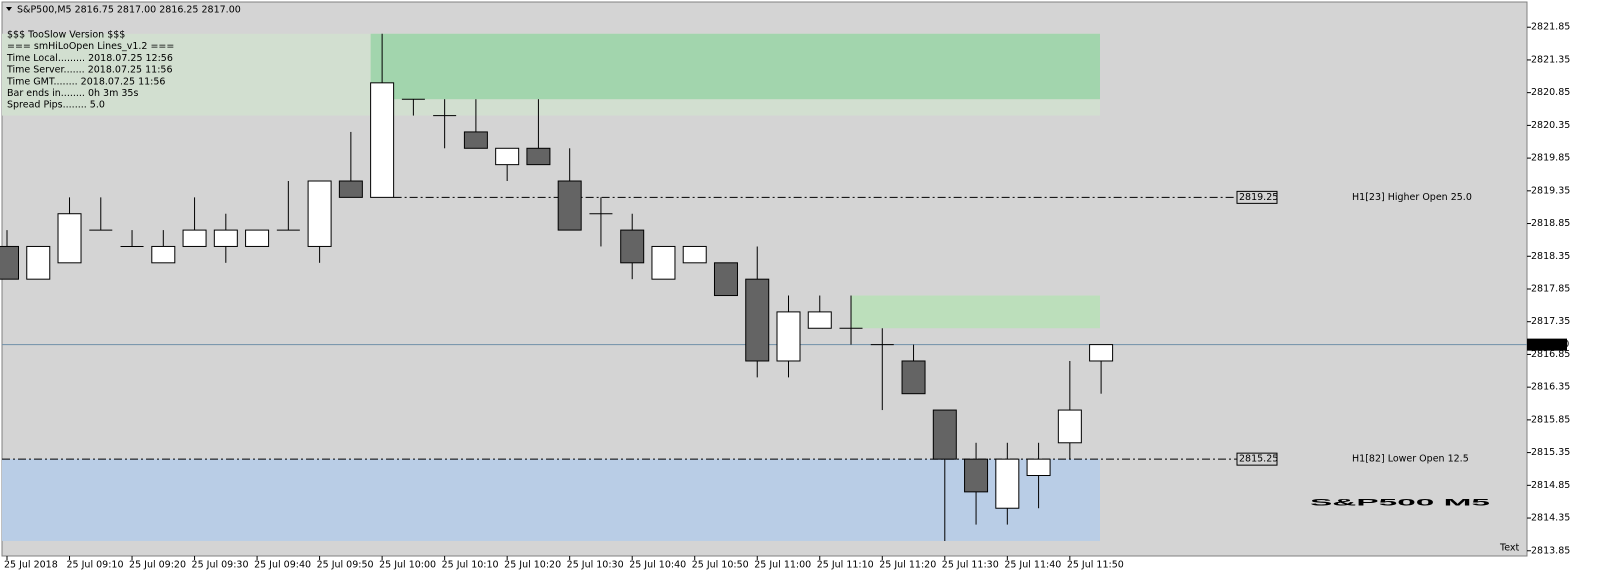 The height and width of the screenshot is (588, 1600). Describe the element at coordinates (220, 565) in the screenshot. I see `x-tick-label: 25 Jul 09:30` at that location.